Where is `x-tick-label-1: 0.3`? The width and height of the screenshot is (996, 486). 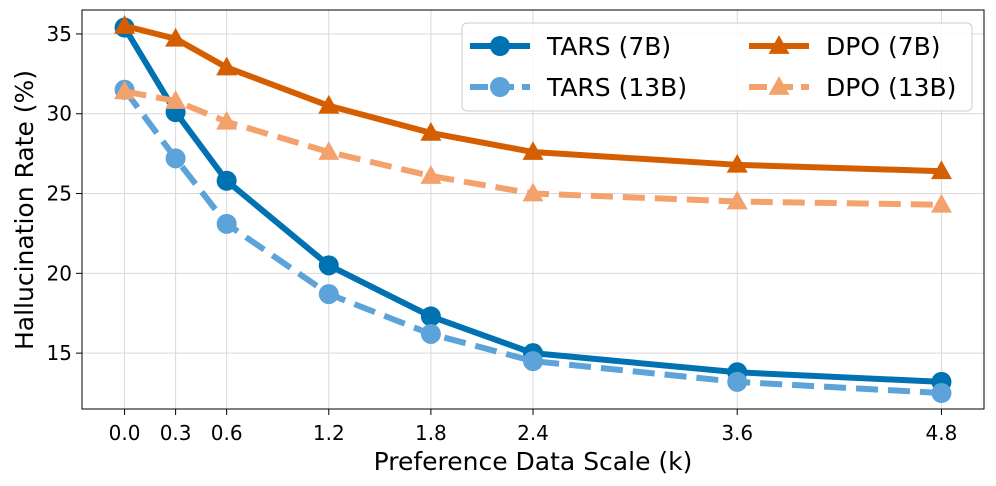
x-tick-label-1: 0.3 is located at coordinates (176, 433).